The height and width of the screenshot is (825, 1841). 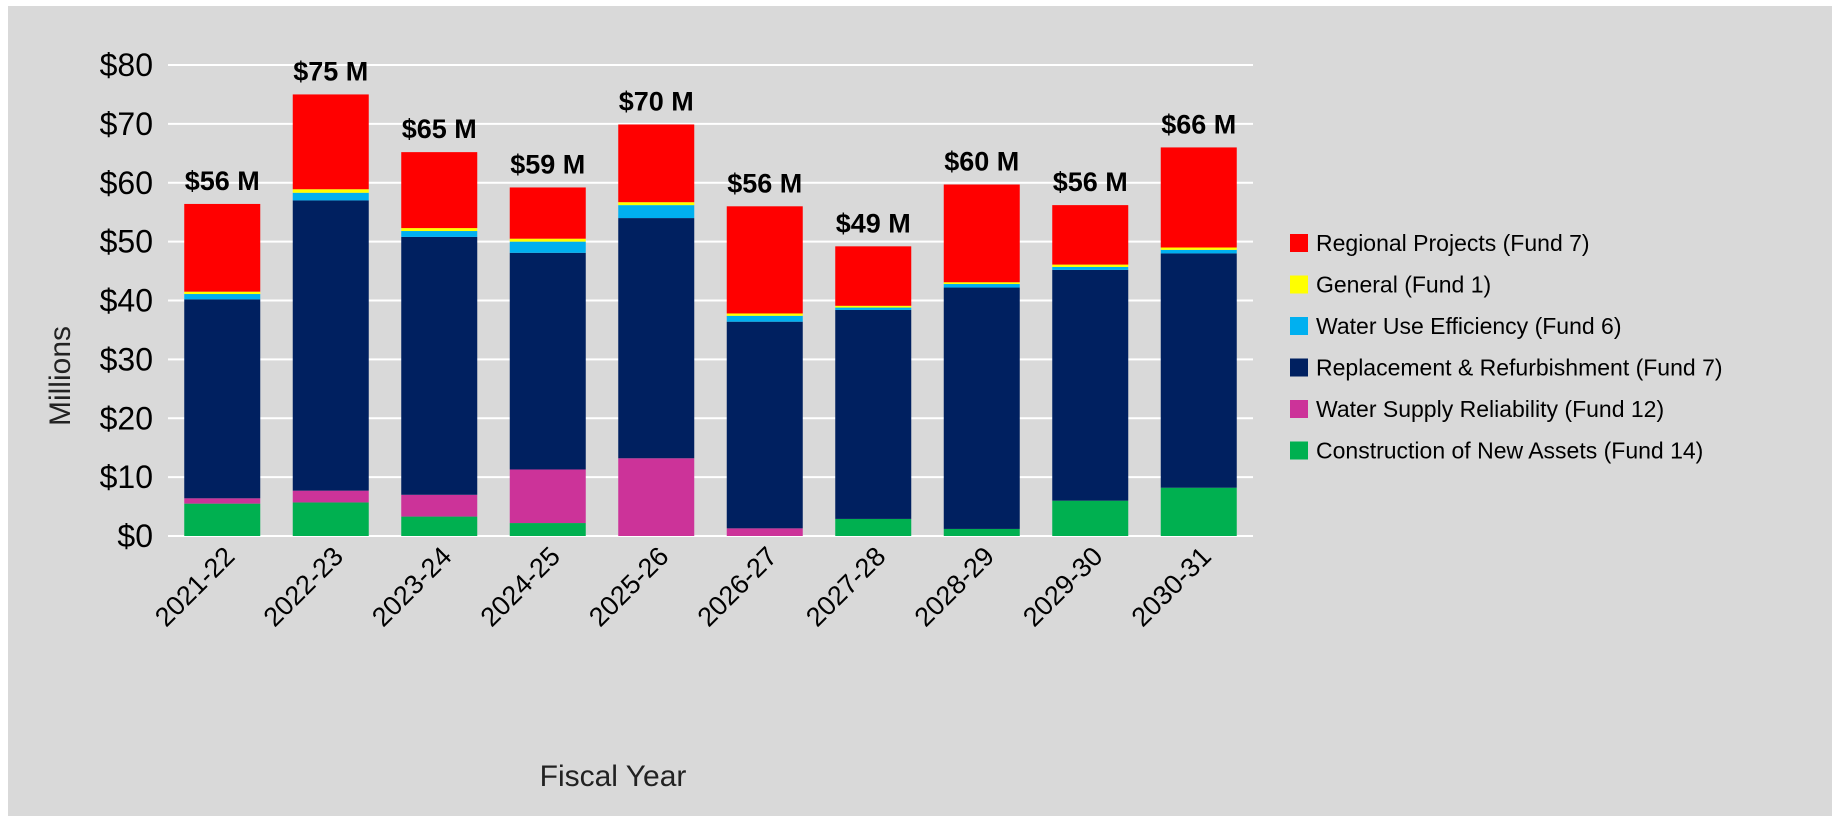 What do you see at coordinates (981, 162) in the screenshot?
I see `bar-total-label: $60 M` at bounding box center [981, 162].